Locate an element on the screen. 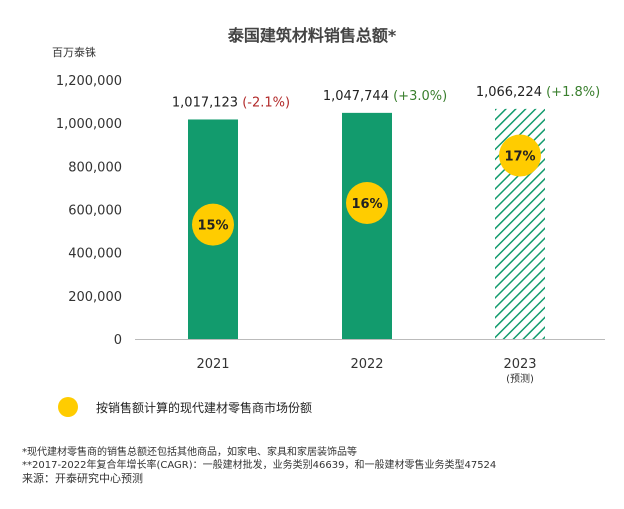 The height and width of the screenshot is (509, 624). y-tick-label: 400,000 is located at coordinates (95, 254).